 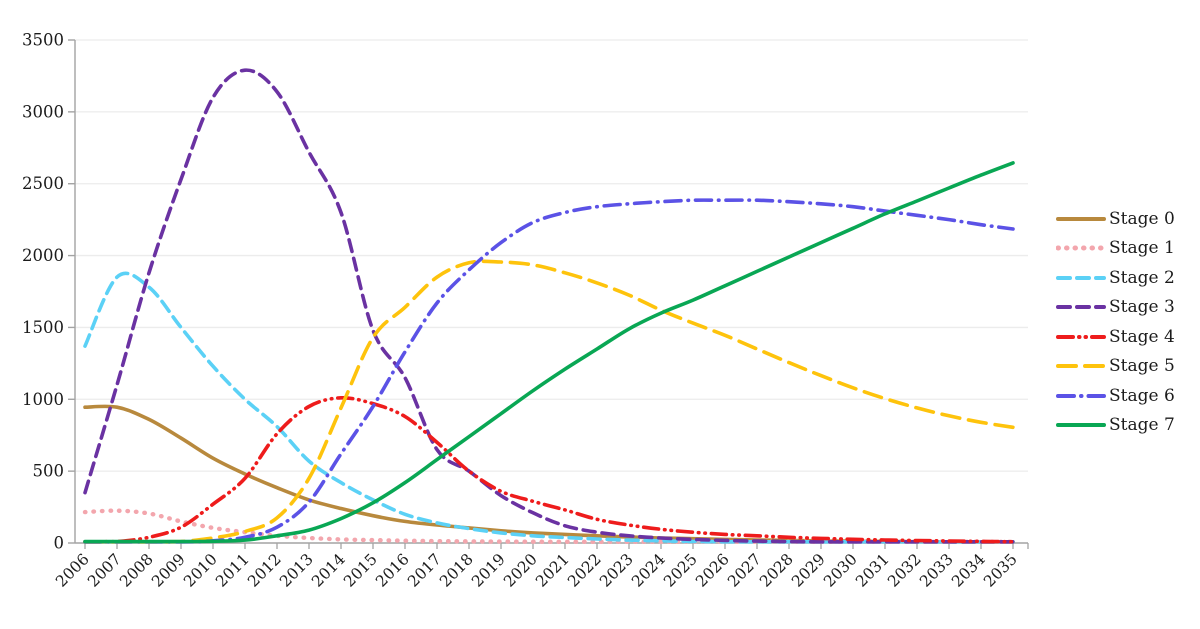 I want to click on x-tick-label: 2026, so click(x=712, y=570).